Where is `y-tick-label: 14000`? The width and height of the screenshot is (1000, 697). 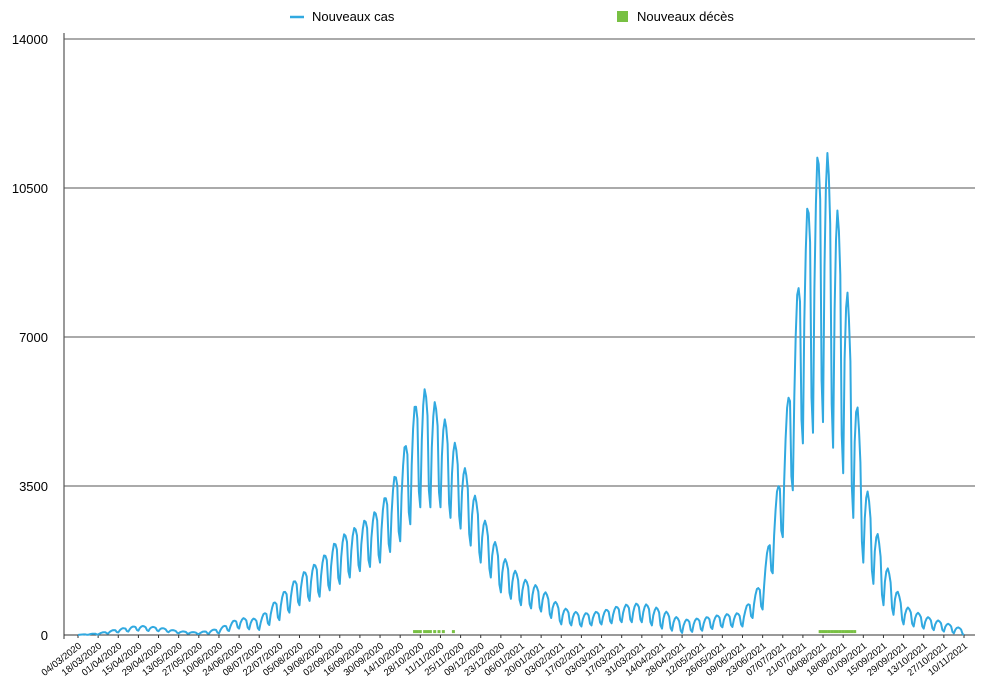 y-tick-label: 14000 is located at coordinates (30, 39).